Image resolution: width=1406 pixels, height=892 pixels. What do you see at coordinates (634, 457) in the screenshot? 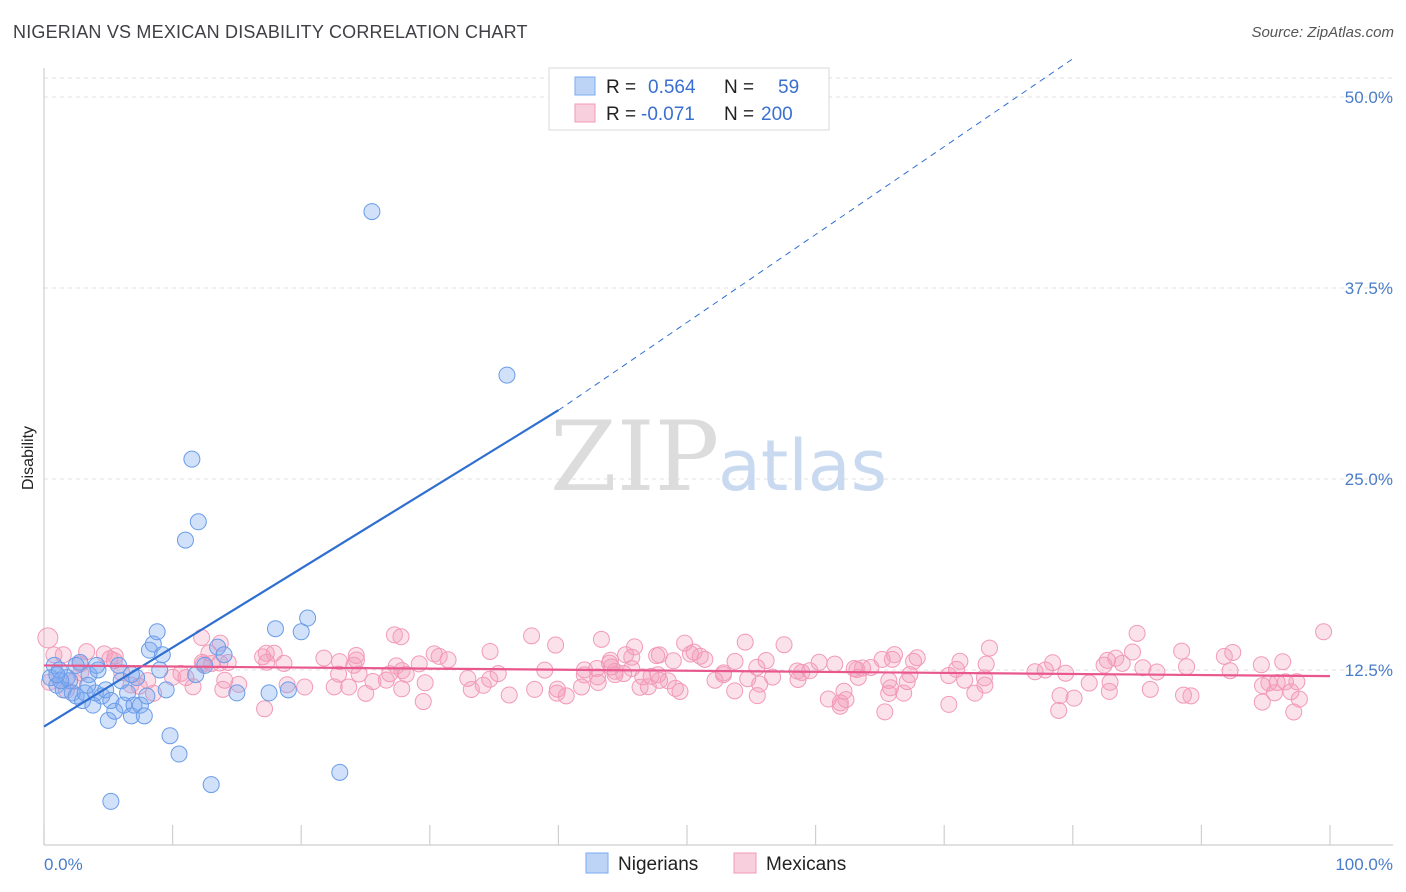
I see `watermark-zip: ZIP` at bounding box center [634, 457].